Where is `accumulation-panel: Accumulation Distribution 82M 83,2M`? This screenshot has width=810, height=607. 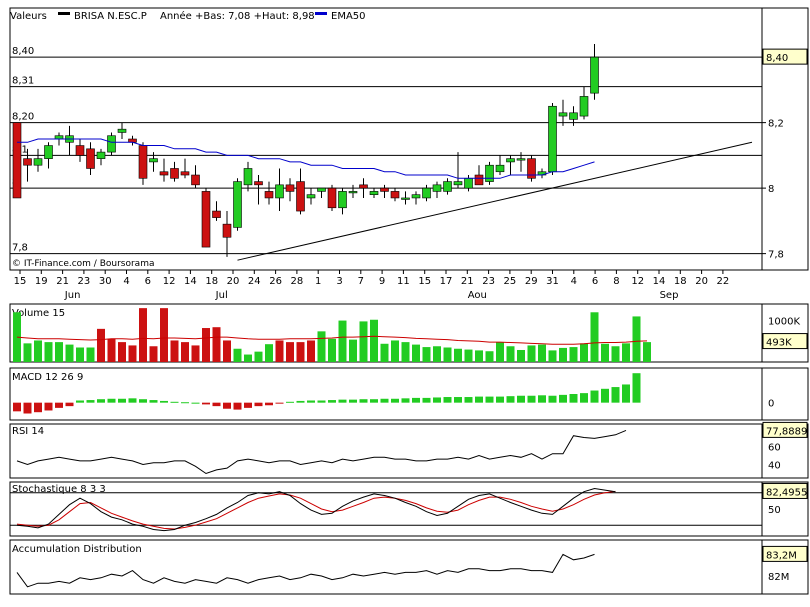 accumulation-panel: Accumulation Distribution 82M 83,2M is located at coordinates (409, 567).